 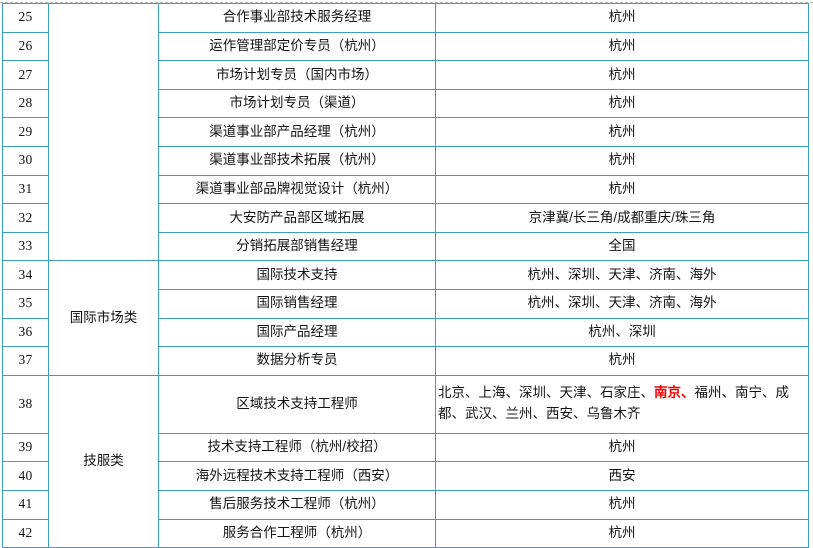 I want to click on row-number-cell: 33, so click(x=25, y=246).